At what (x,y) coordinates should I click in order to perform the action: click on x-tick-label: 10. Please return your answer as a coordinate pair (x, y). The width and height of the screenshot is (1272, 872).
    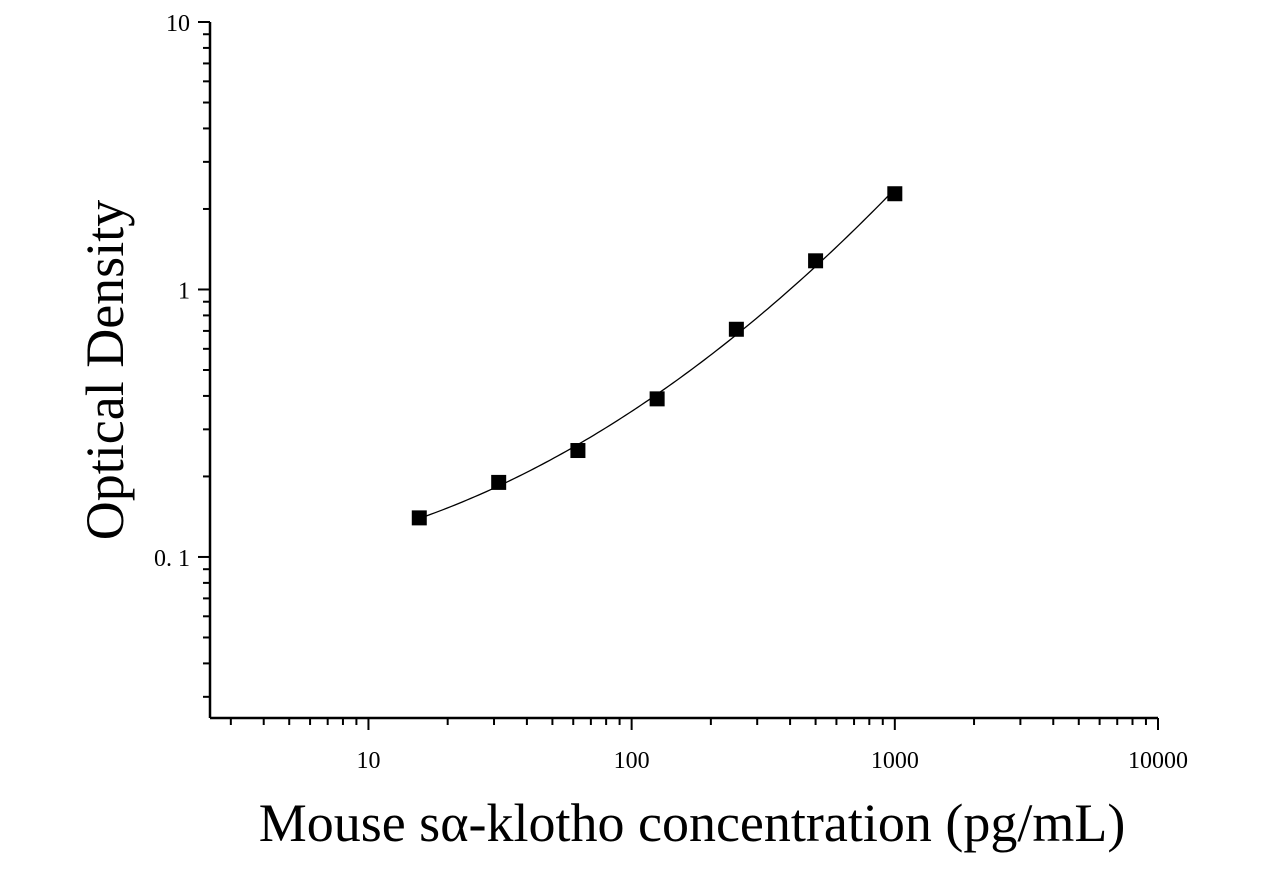
    Looking at the image, I should click on (368, 761).